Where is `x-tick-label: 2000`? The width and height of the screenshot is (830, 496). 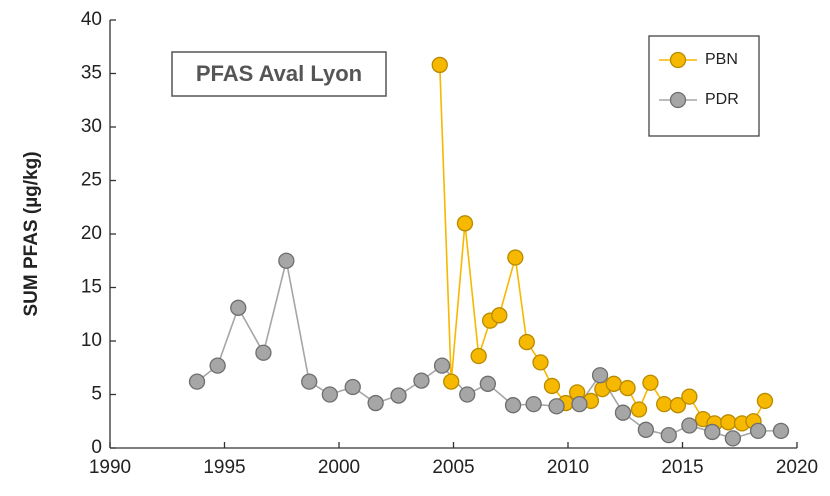
x-tick-label: 2000 is located at coordinates (339, 467).